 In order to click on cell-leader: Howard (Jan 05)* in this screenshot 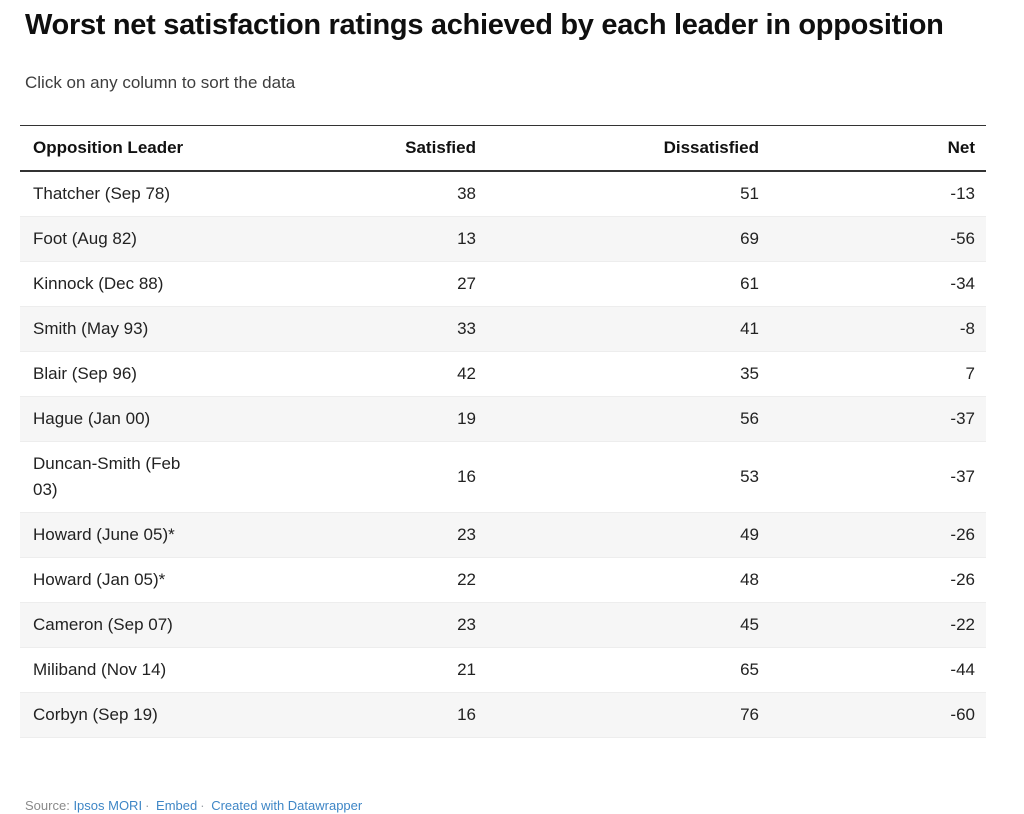, I will do `click(99, 579)`.